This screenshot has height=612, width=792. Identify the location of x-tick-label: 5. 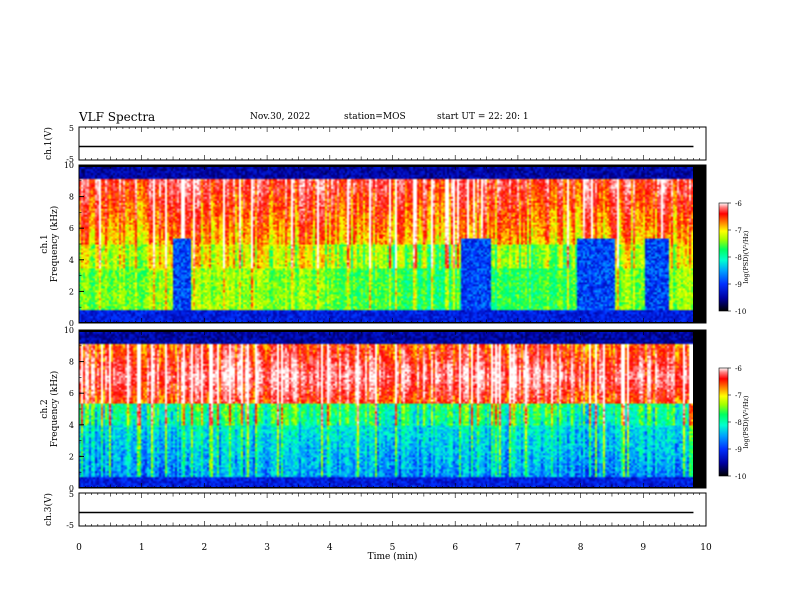
(393, 548).